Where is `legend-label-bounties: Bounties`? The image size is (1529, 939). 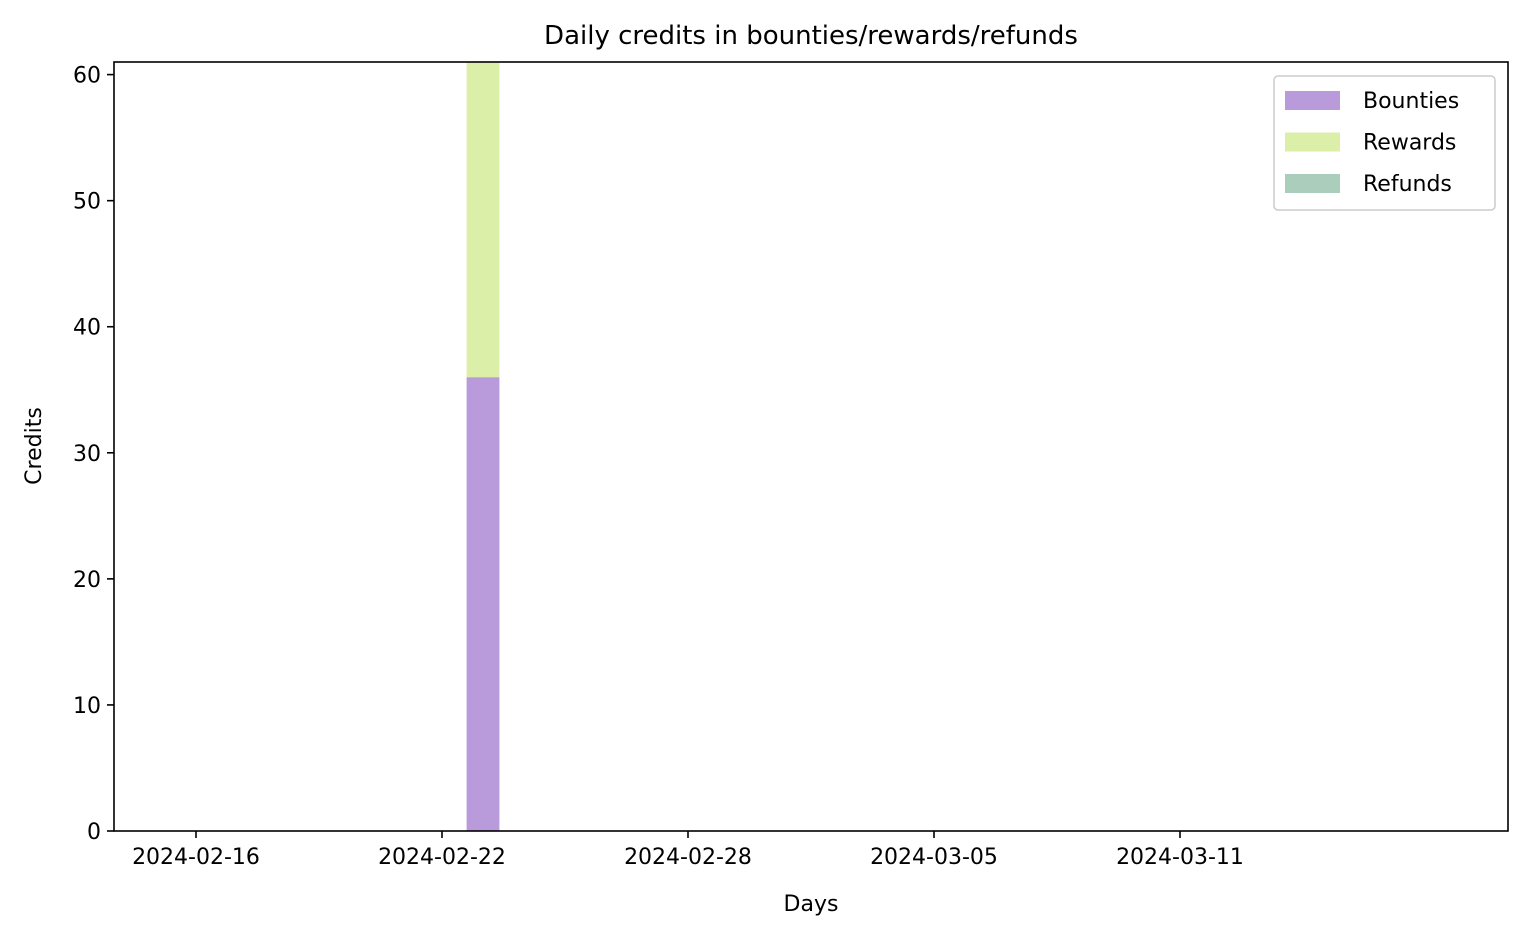
legend-label-bounties: Bounties is located at coordinates (1411, 101).